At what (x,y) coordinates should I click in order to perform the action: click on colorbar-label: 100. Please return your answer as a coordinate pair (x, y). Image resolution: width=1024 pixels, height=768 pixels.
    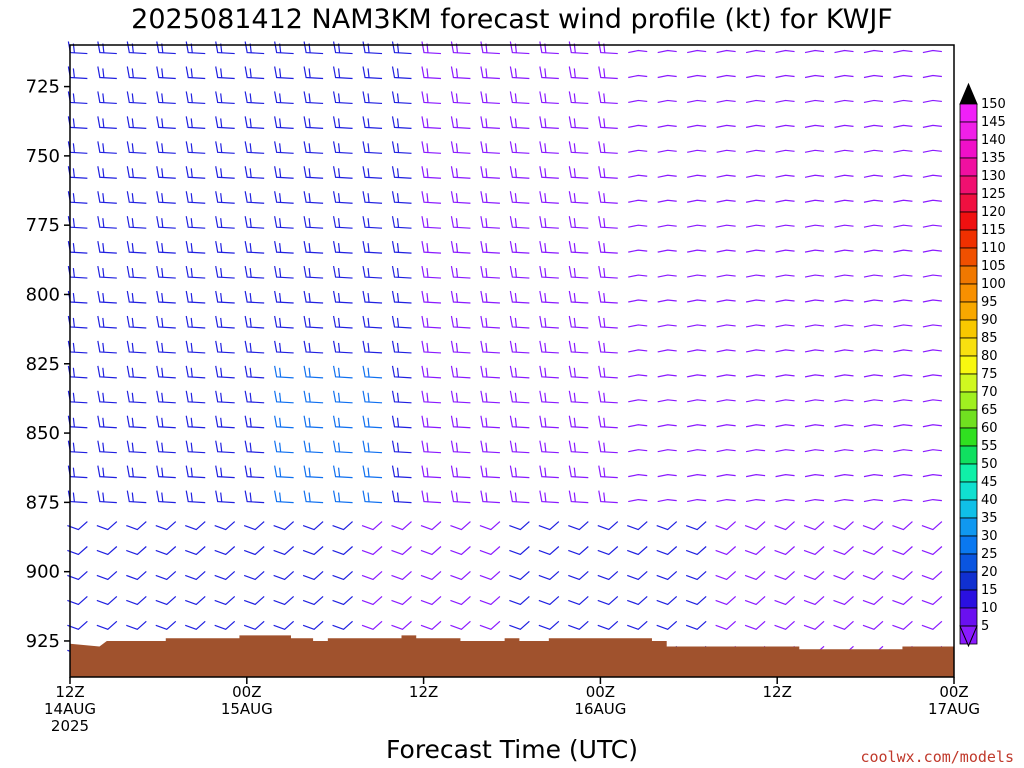
    Looking at the image, I should click on (993, 284).